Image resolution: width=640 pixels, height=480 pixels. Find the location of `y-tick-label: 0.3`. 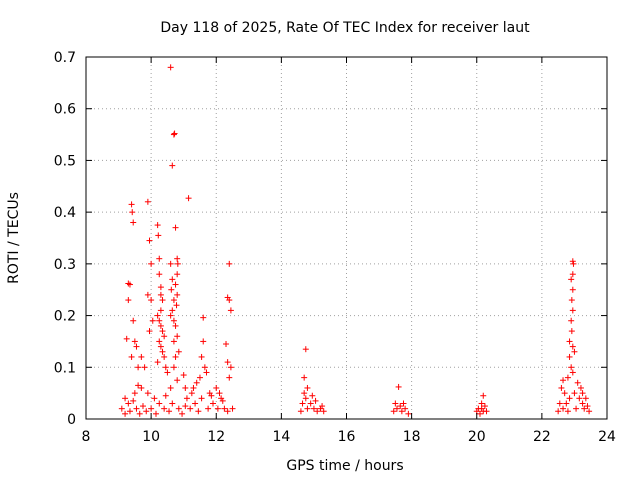

y-tick-label: 0.3 is located at coordinates (65, 265).